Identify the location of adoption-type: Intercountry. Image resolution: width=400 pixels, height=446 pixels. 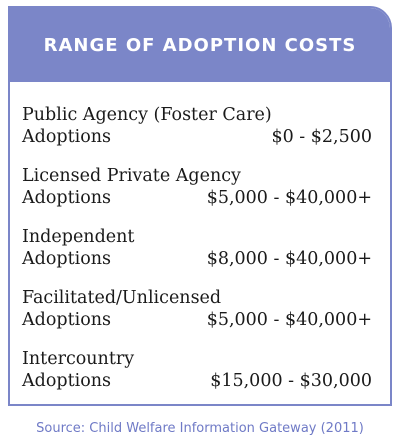
(78, 359).